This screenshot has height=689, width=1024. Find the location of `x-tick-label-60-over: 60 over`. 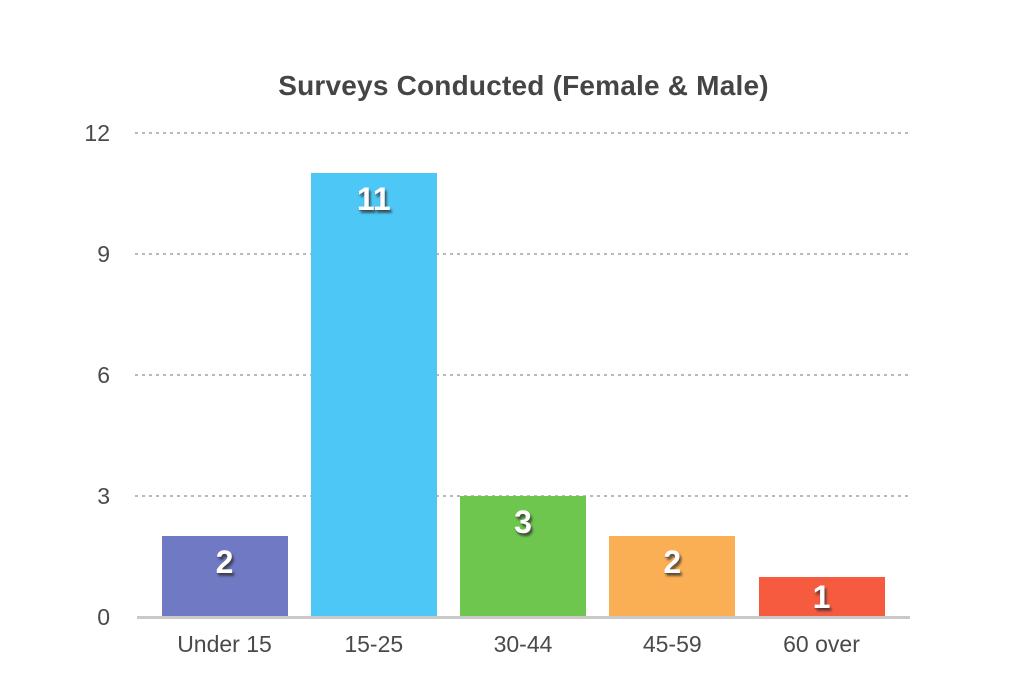

x-tick-label-60-over: 60 over is located at coordinates (821, 644).